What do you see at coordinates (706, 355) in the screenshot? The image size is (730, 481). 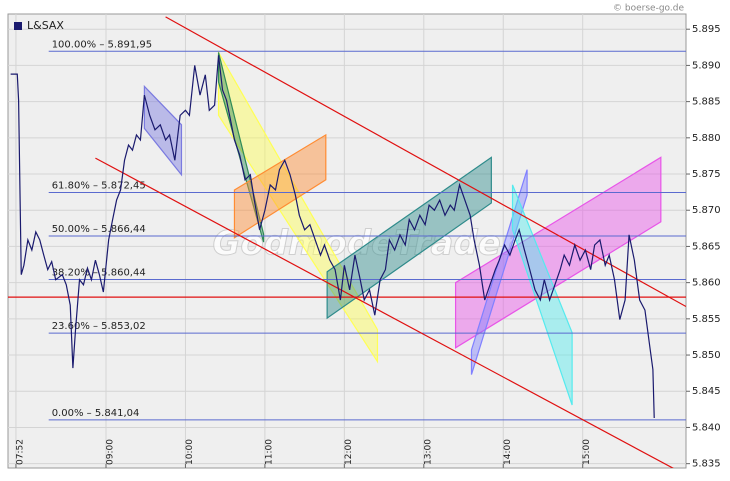 I see `y-tick-label: 5.850` at bounding box center [706, 355].